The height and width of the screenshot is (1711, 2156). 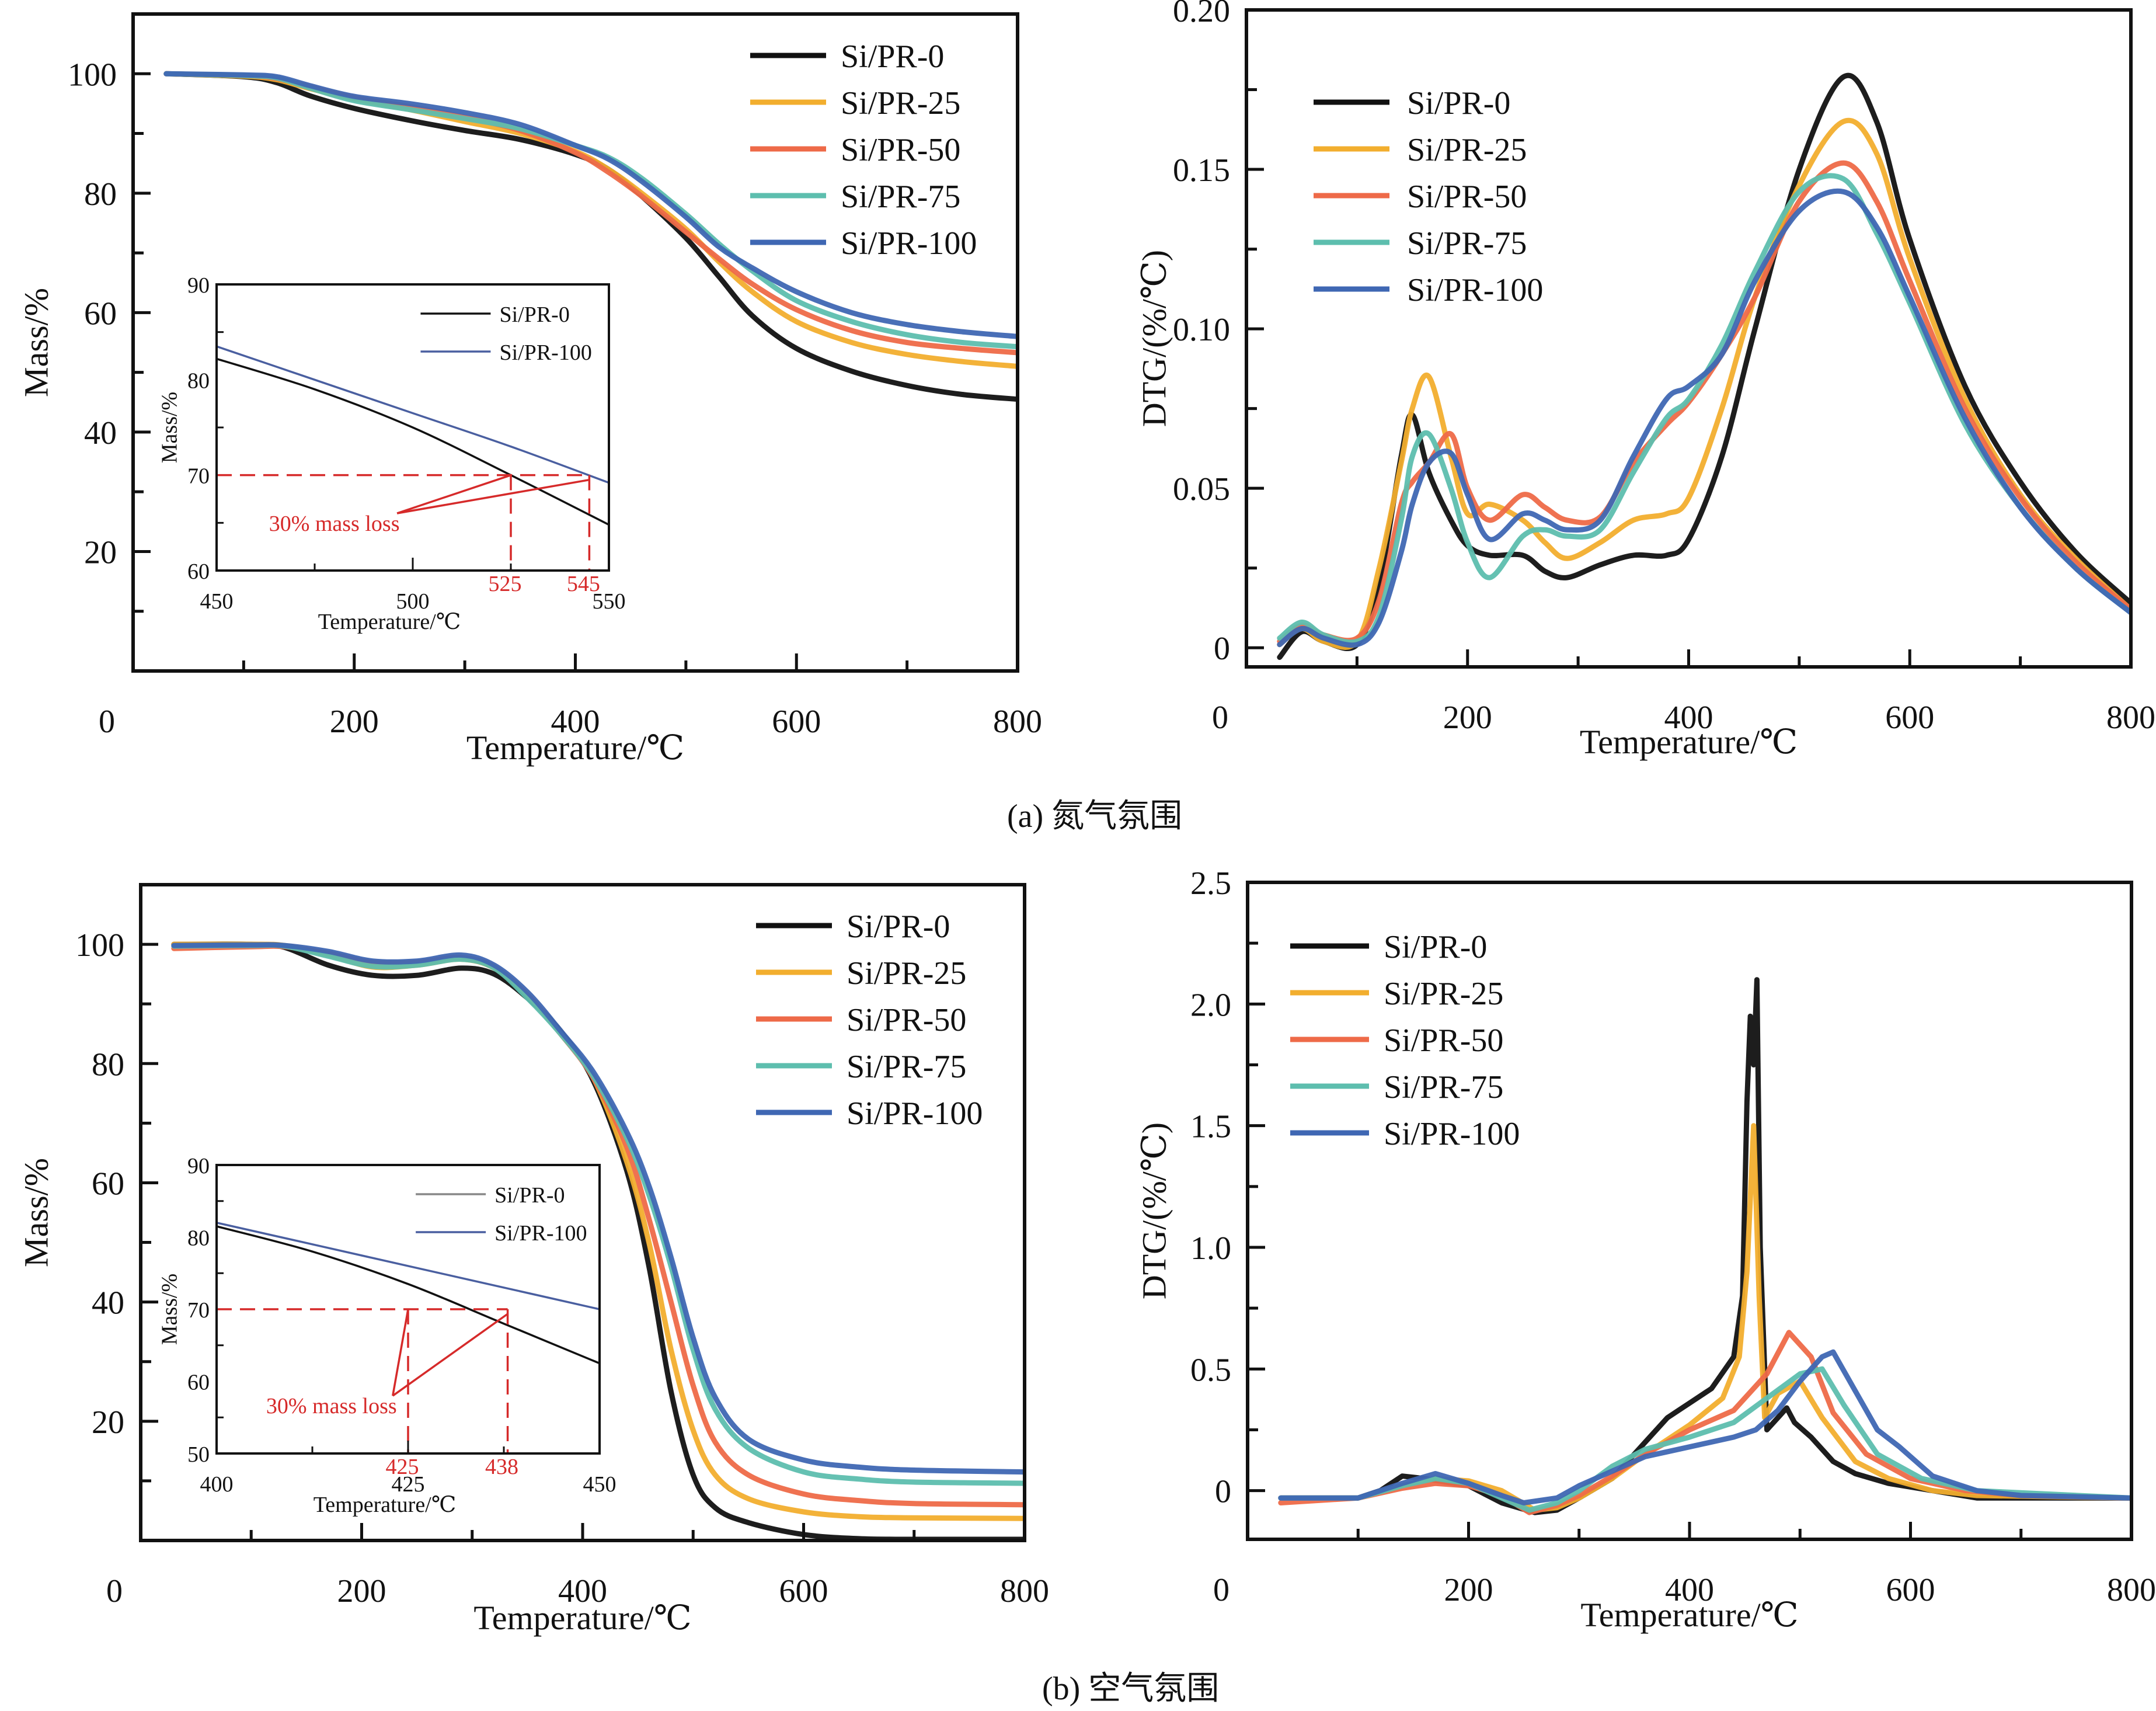 What do you see at coordinates (1201, 170) in the screenshot?
I see `y-tick-label: 0.15` at bounding box center [1201, 170].